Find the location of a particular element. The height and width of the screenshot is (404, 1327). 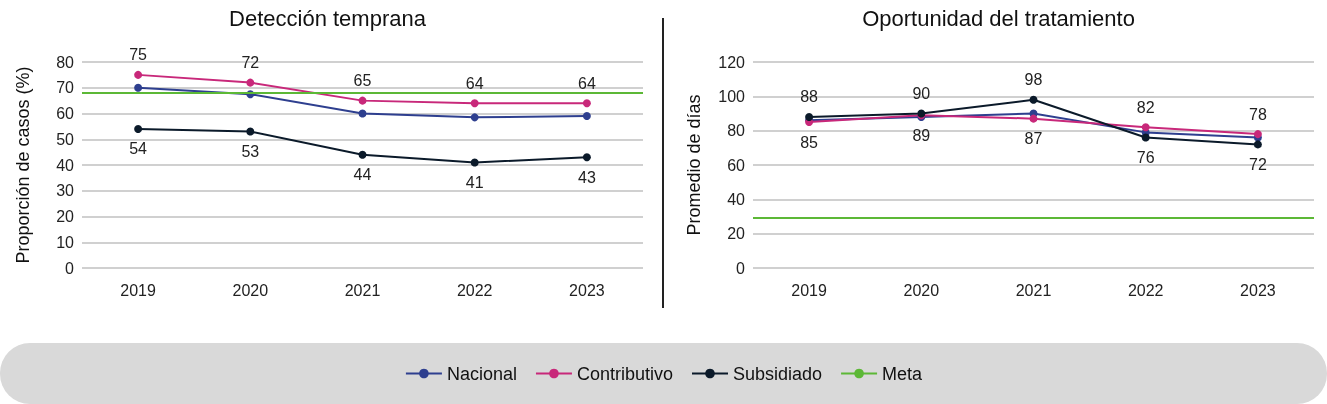

legend-label: Contributivo is located at coordinates (624, 373).